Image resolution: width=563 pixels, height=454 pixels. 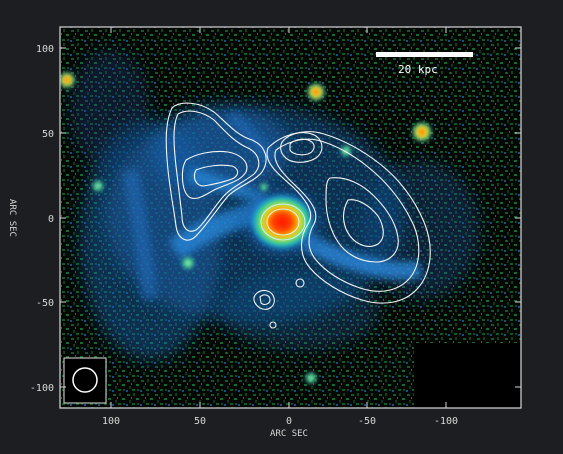 I want to click on y-tick-label: -100, so click(x=42, y=388).